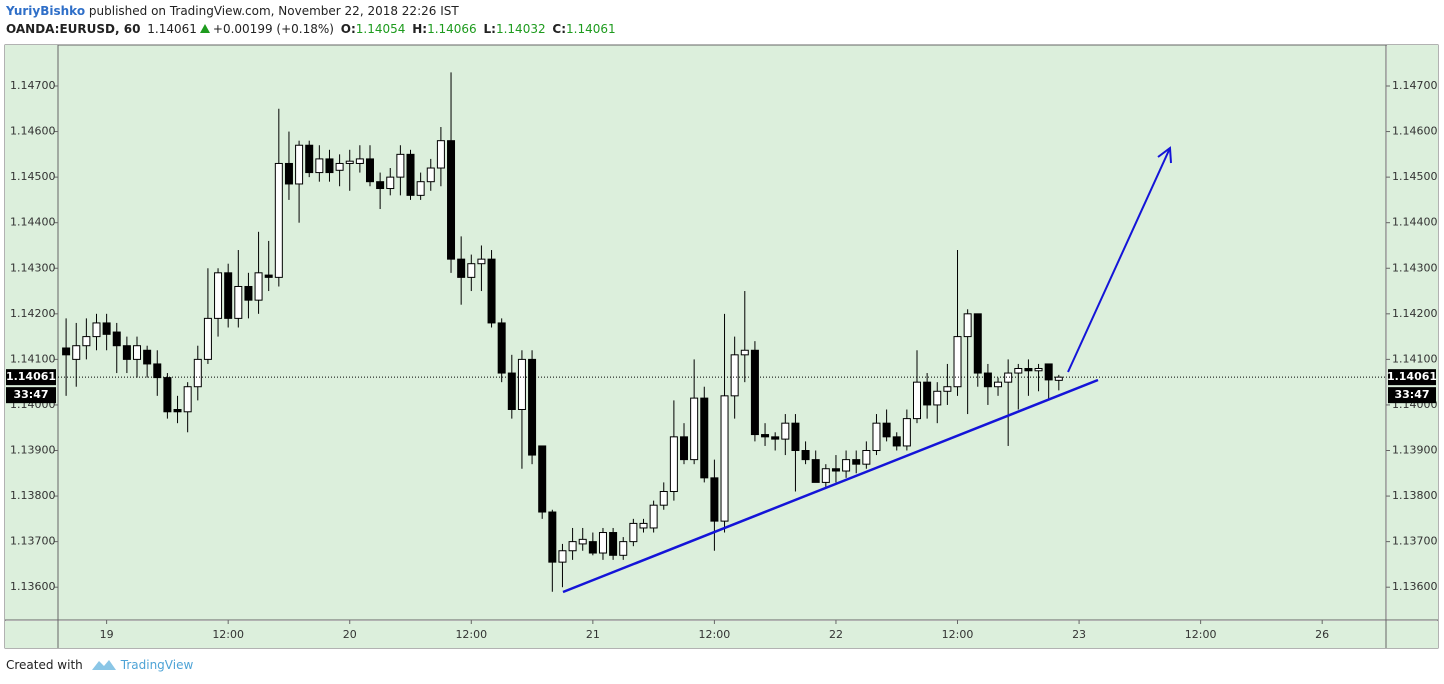 The height and width of the screenshot is (684, 1444). Describe the element at coordinates (1322, 634) in the screenshot. I see `x-tick-label: 26` at that location.